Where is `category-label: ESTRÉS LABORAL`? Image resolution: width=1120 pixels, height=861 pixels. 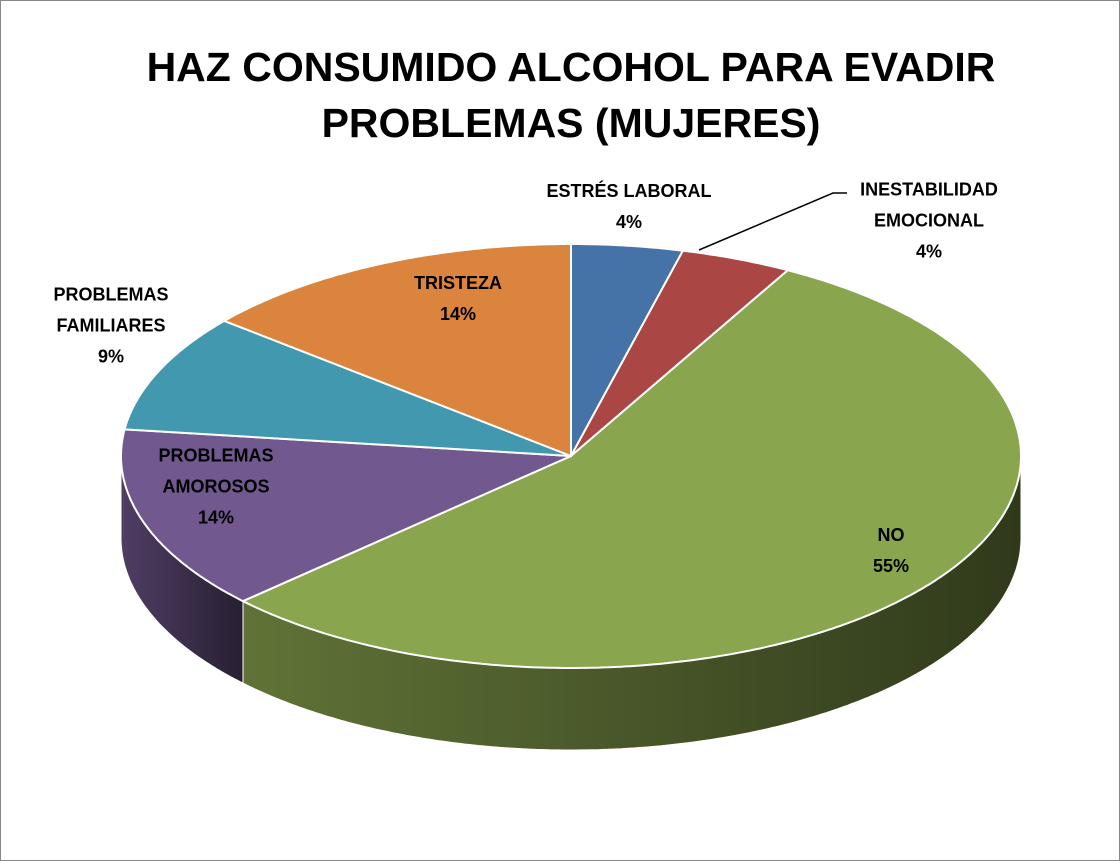
category-label: ESTRÉS LABORAL is located at coordinates (629, 191).